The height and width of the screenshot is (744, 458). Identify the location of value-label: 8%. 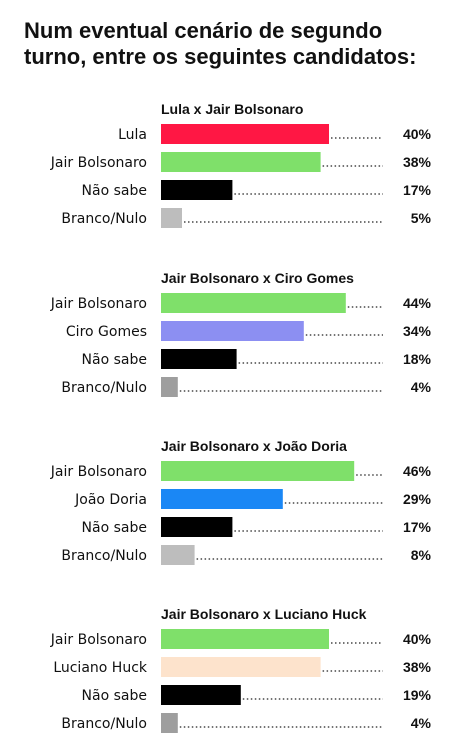
(421, 555).